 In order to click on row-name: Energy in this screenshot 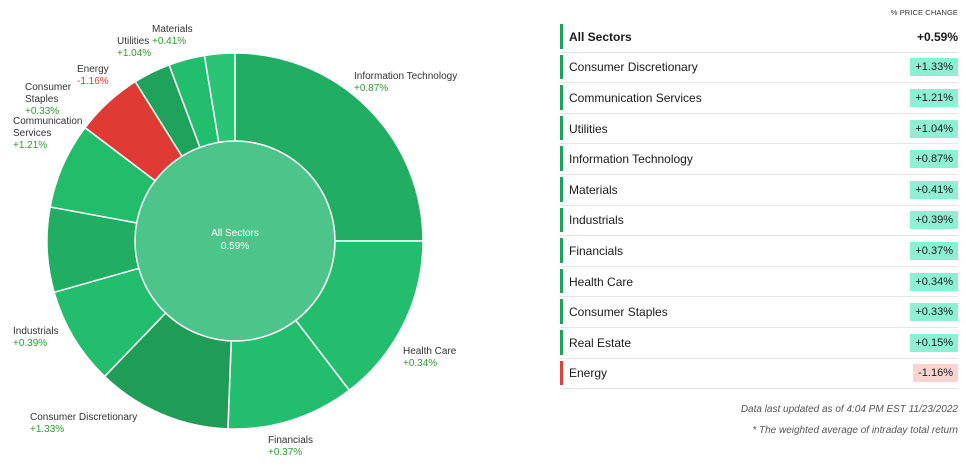, I will do `click(588, 373)`.